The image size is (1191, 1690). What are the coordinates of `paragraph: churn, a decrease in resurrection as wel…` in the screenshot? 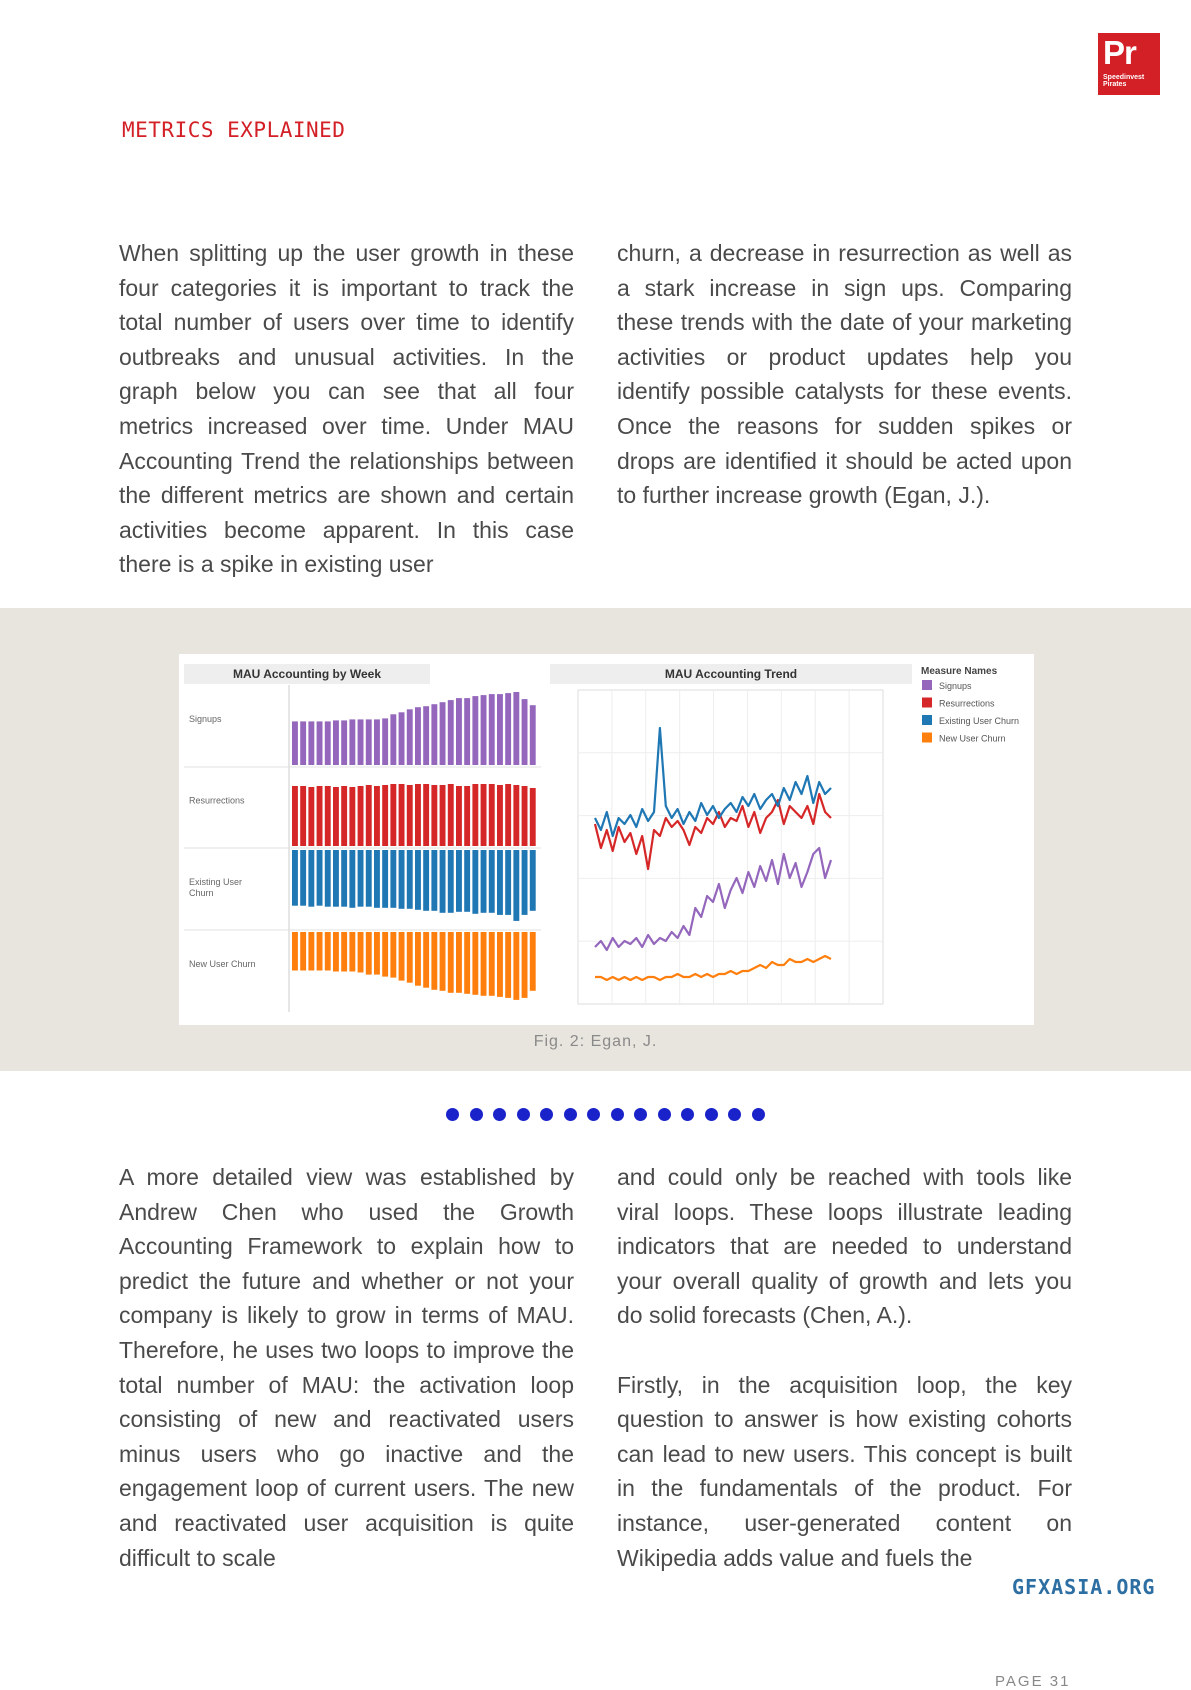 It's located at (844, 374).